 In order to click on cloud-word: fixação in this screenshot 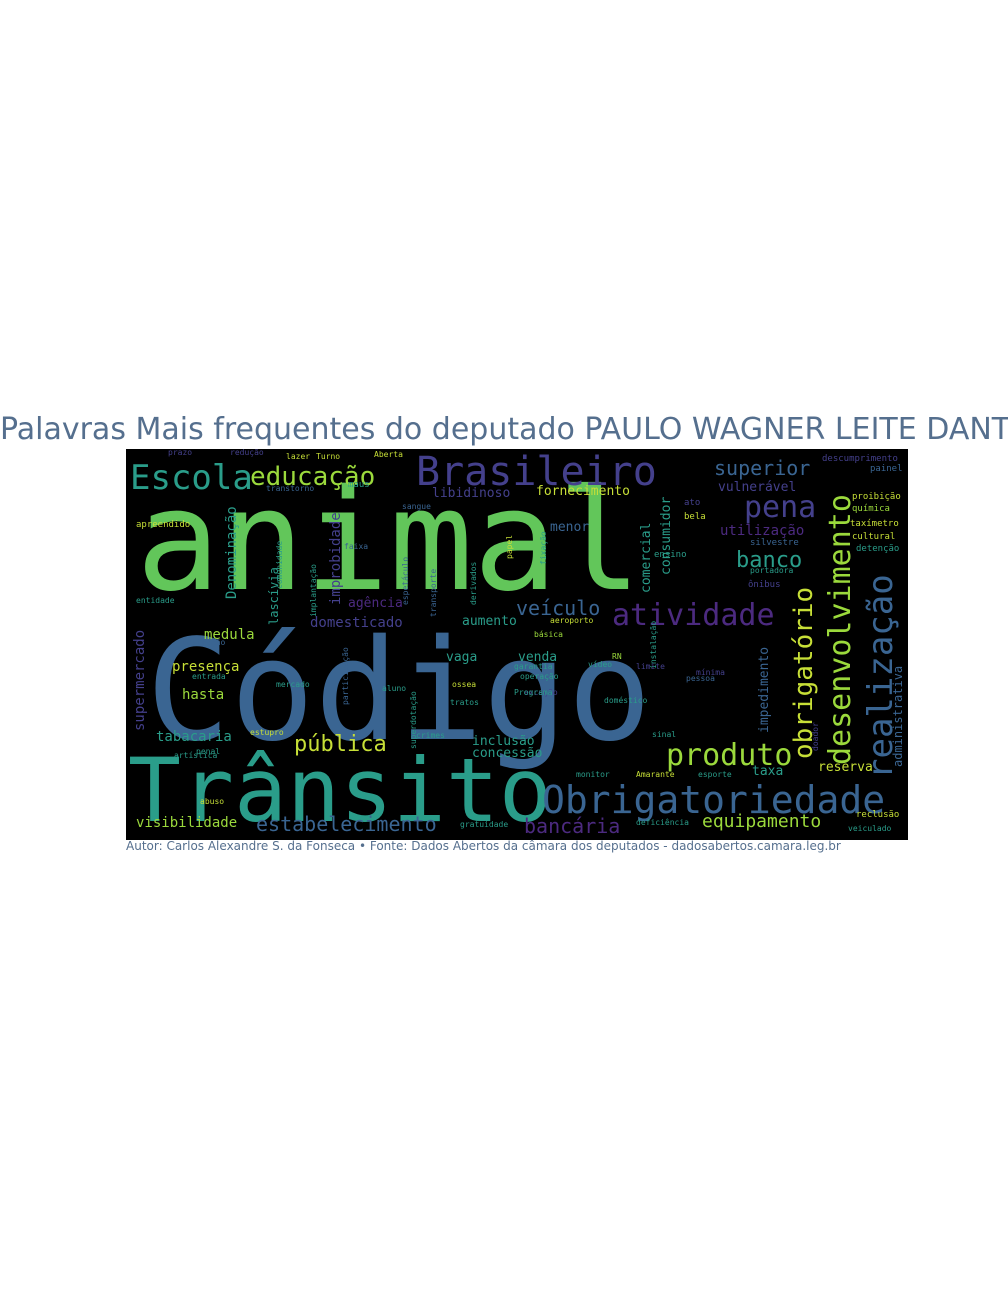, I will do `click(543, 548)`.